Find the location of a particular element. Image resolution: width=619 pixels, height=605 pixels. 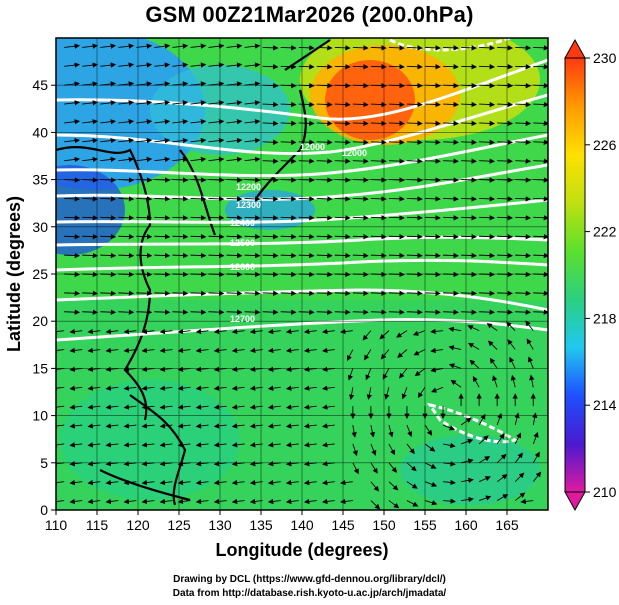

x-tick-label: 130 is located at coordinates (220, 525).